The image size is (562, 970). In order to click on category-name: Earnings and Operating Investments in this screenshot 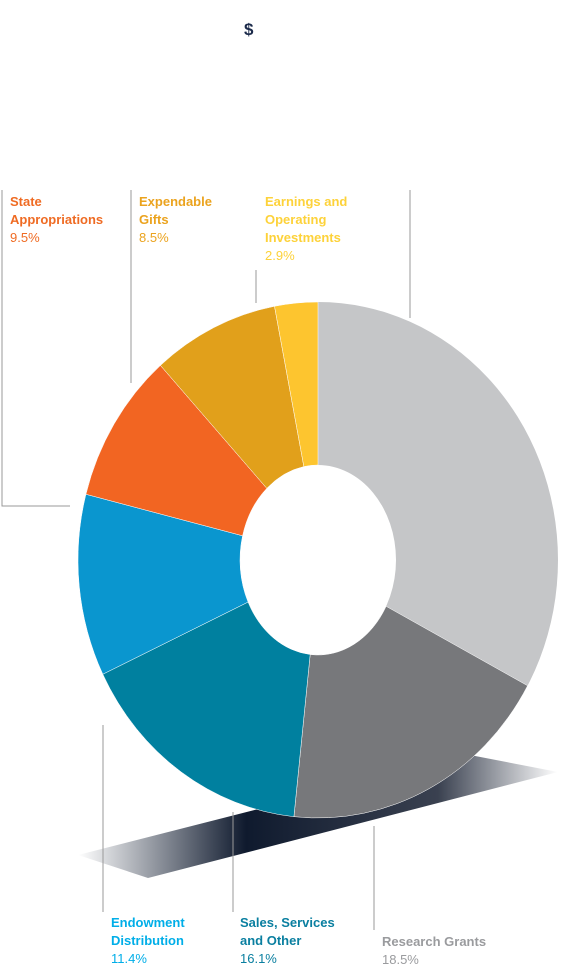, I will do `click(306, 219)`.